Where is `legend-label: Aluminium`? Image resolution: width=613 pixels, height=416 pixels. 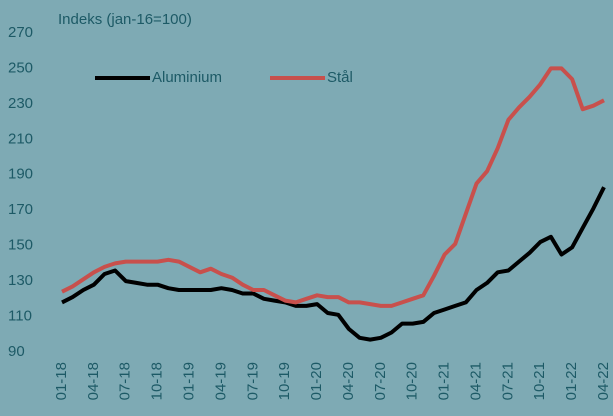
legend-label: Aluminium is located at coordinates (187, 77).